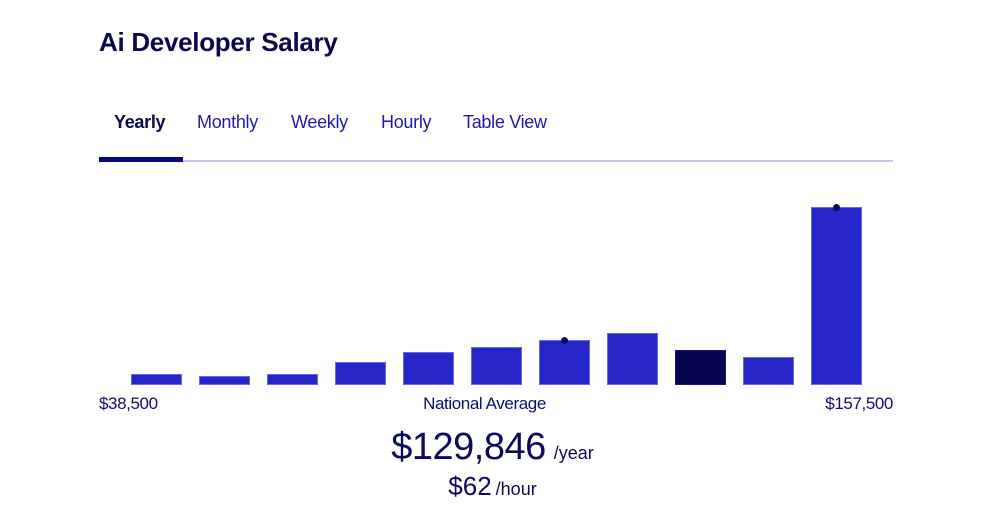 This screenshot has height=530, width=985. What do you see at coordinates (227, 122) in the screenshot?
I see `tab-monthly: Monthly` at bounding box center [227, 122].